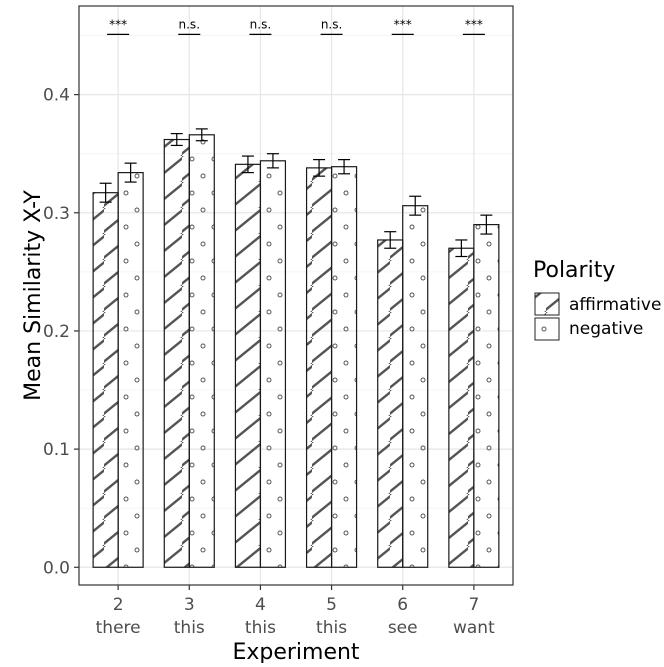 The width and height of the screenshot is (664, 667). I want to click on x-tick-label-word: there, so click(118, 628).